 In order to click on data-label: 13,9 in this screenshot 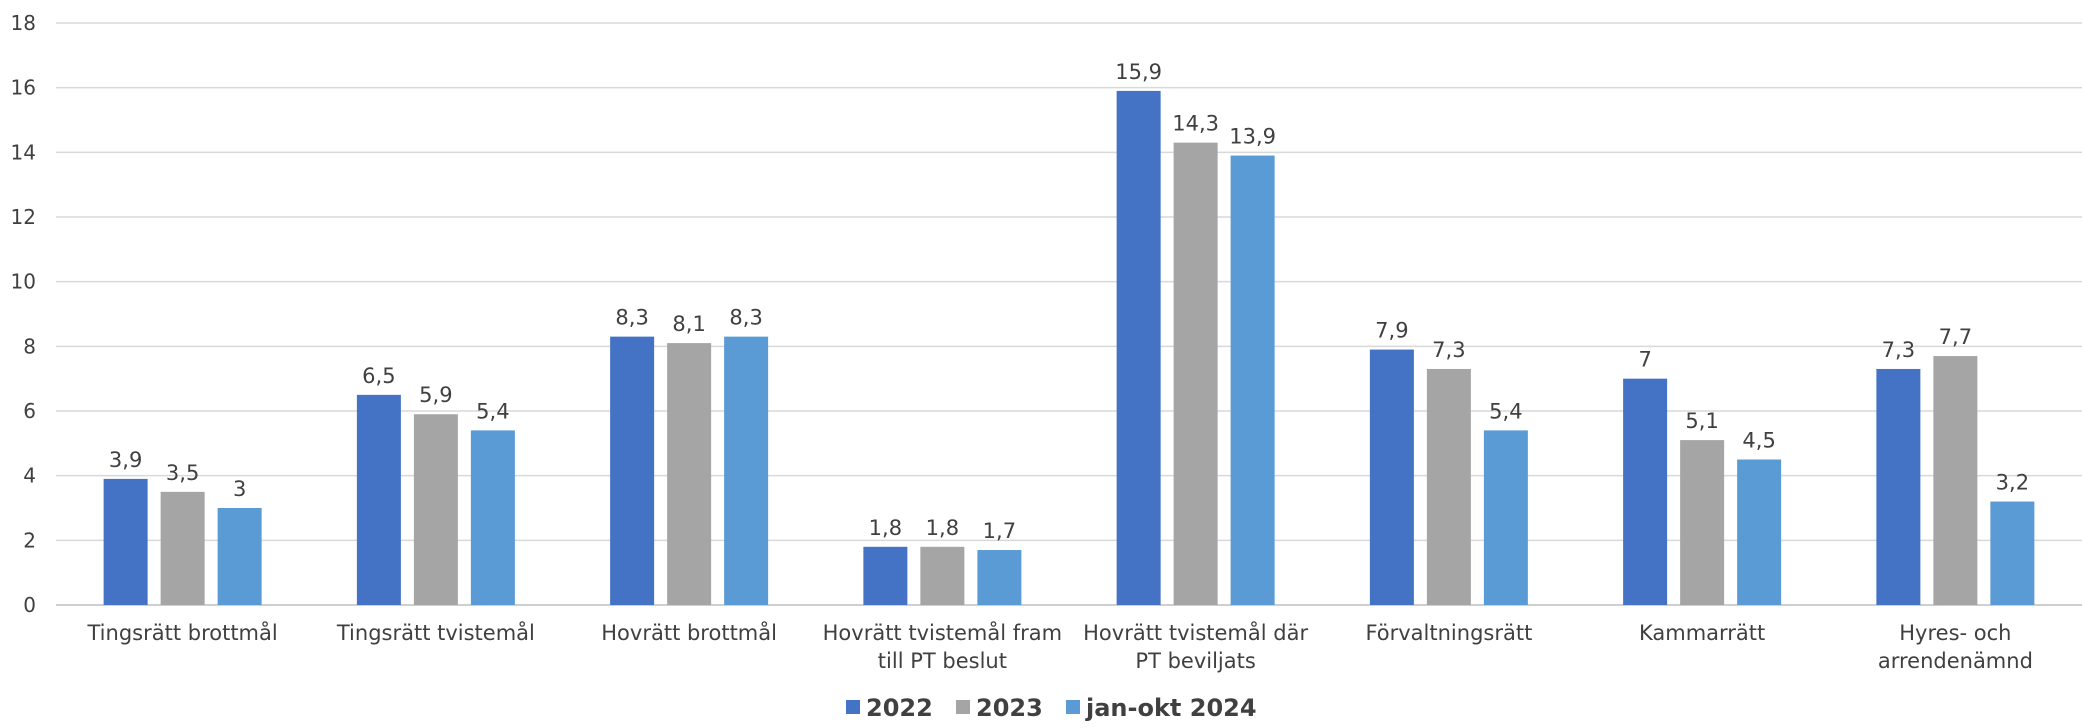, I will do `click(1252, 137)`.